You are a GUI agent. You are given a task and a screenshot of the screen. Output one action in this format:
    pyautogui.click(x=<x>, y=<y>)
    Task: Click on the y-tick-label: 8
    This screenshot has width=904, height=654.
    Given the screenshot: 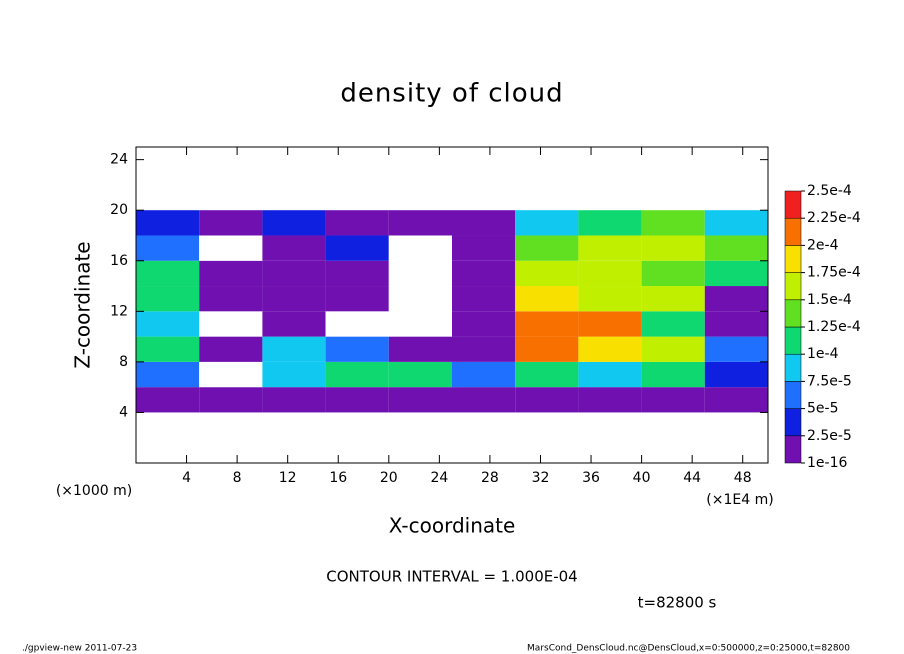 What is the action you would take?
    pyautogui.click(x=123, y=362)
    